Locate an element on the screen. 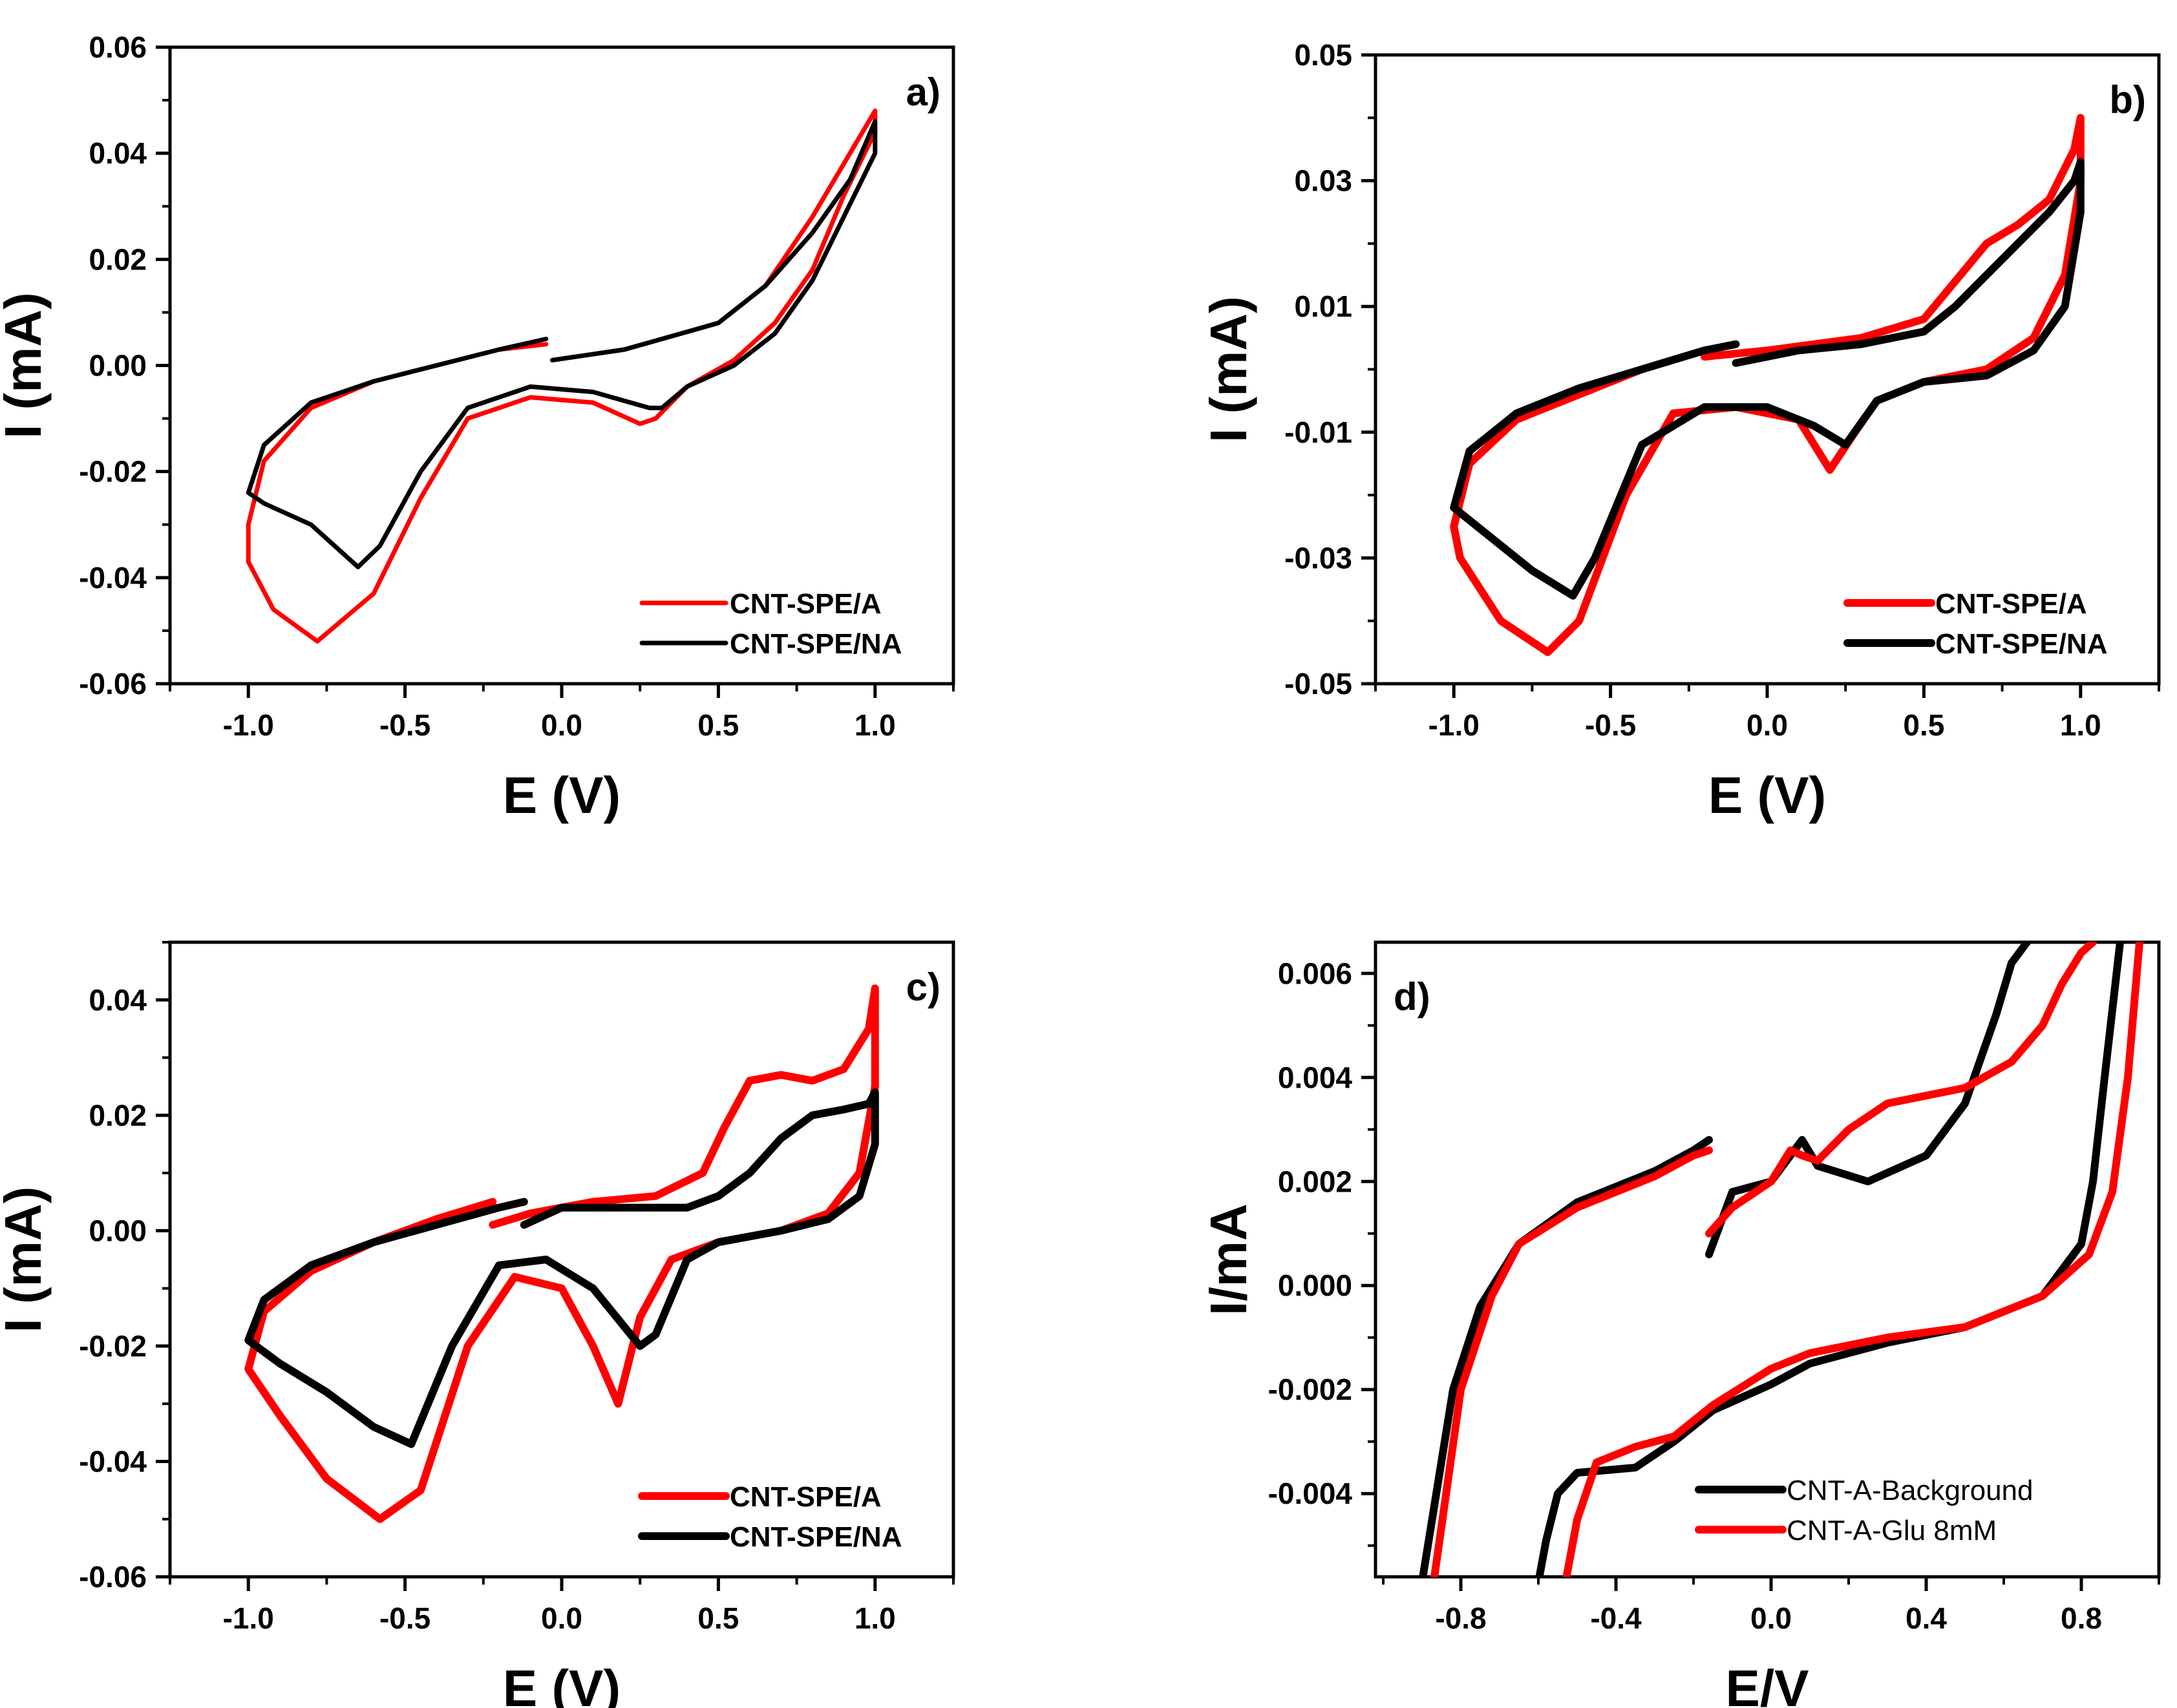  y-tick-label: 0.004 is located at coordinates (1315, 1077).